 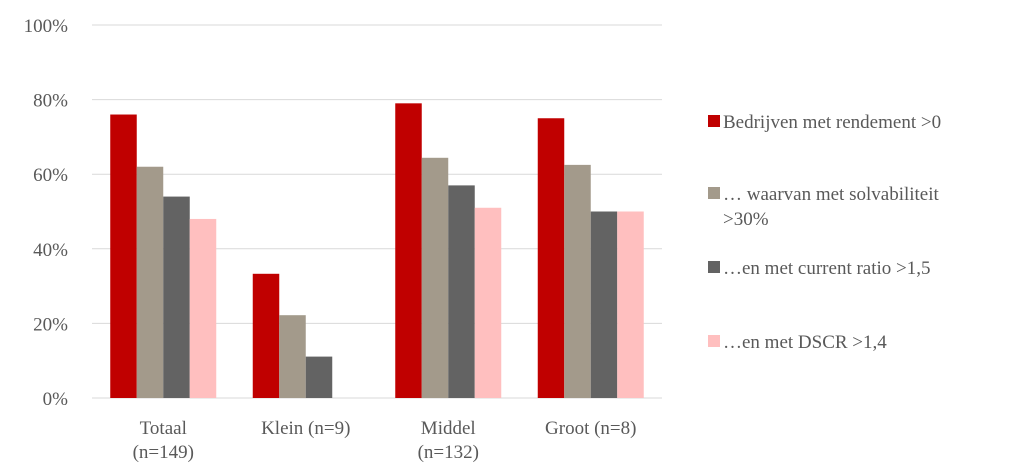 I want to click on x-category-label: Middel, so click(x=448, y=428).